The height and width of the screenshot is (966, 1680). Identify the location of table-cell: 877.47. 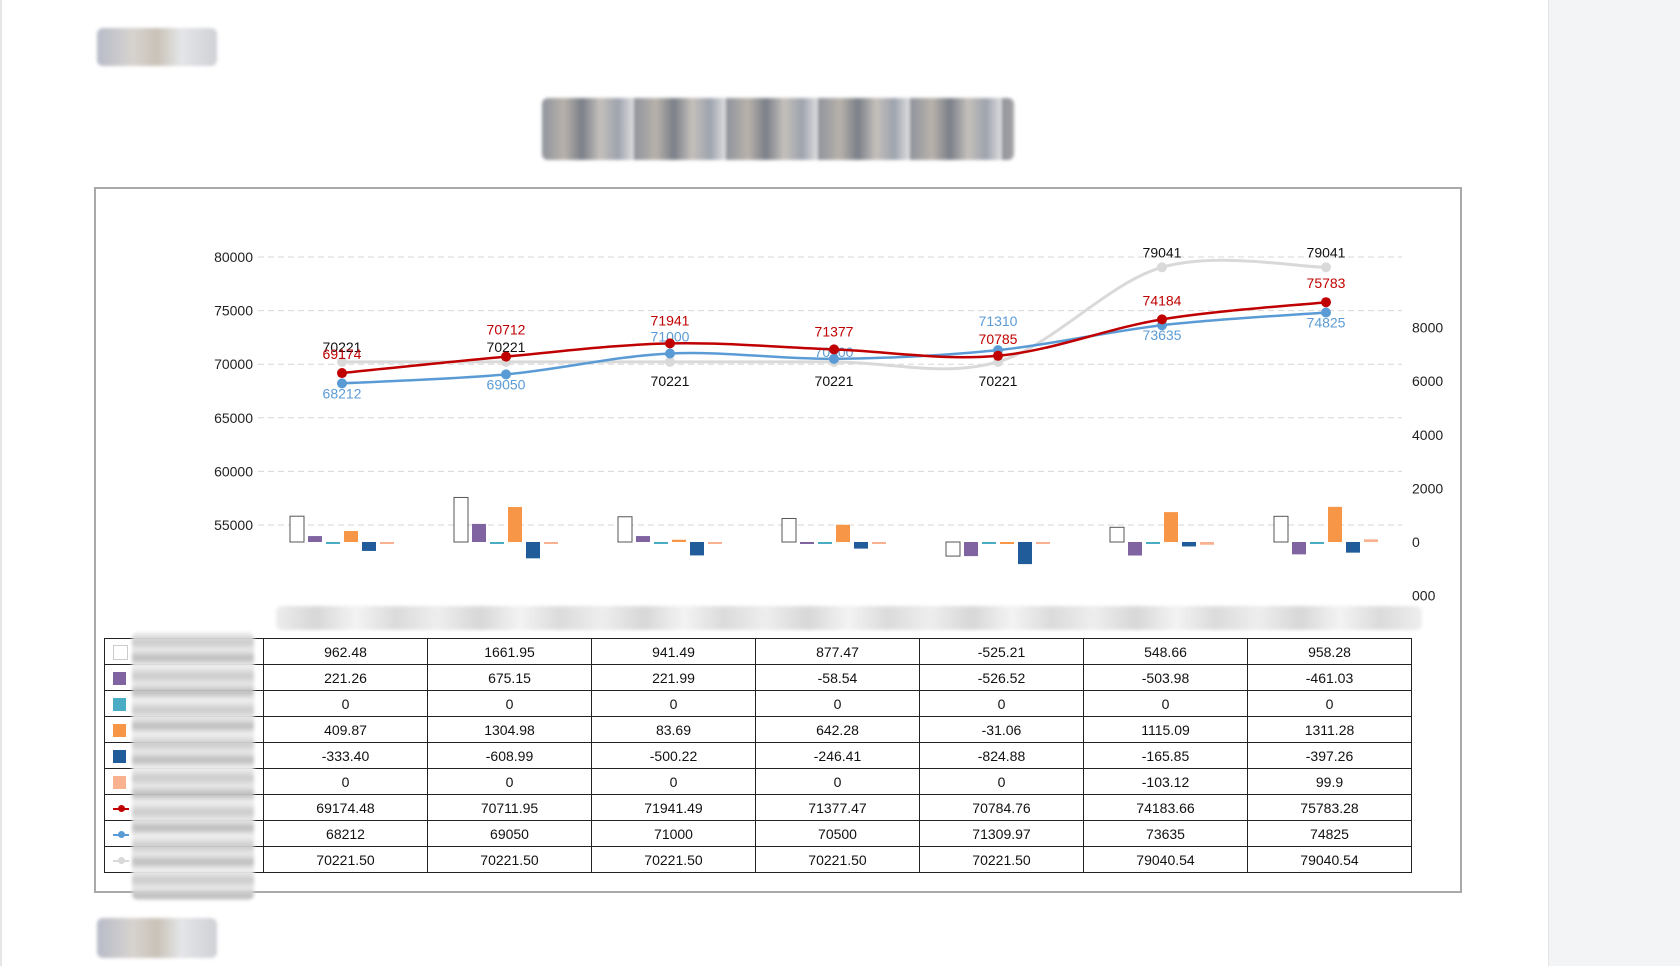
(837, 651).